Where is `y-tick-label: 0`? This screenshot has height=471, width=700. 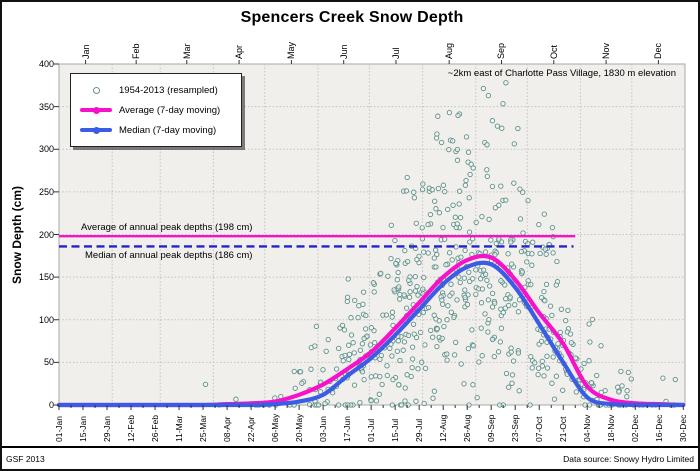
y-tick-label: 0 is located at coordinates (51, 405).